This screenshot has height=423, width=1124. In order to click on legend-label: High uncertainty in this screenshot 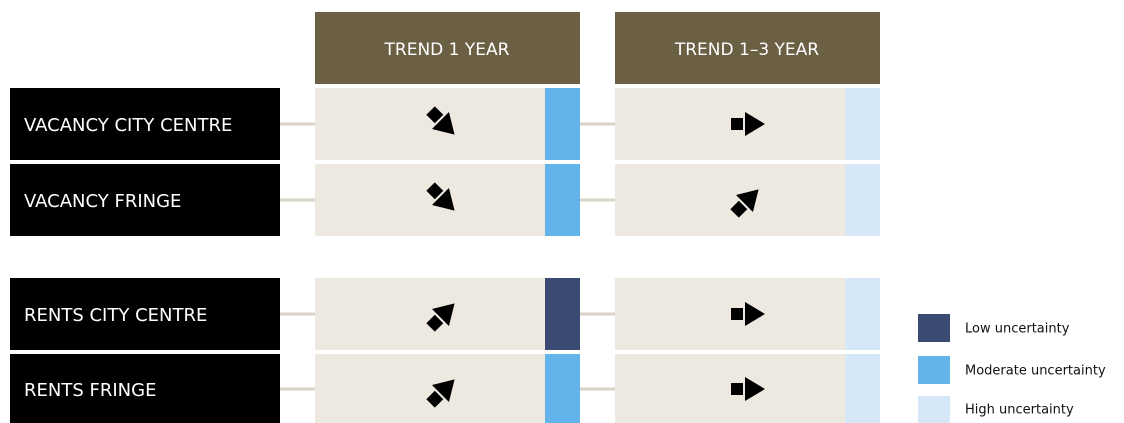, I will do `click(1019, 410)`.